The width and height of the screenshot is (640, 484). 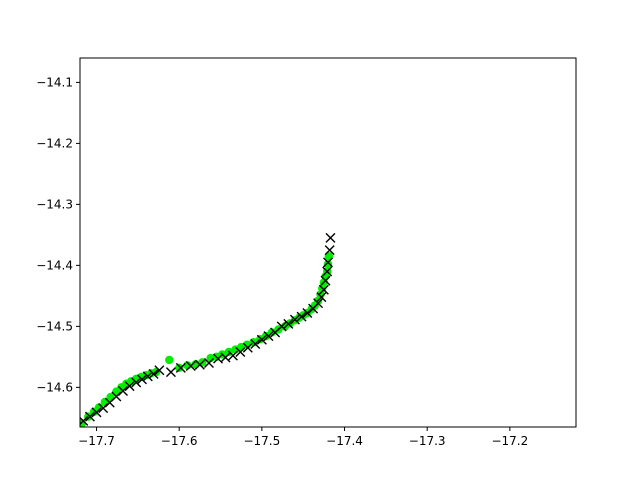 I want to click on y-tick-label: −14.3, so click(x=54, y=204).